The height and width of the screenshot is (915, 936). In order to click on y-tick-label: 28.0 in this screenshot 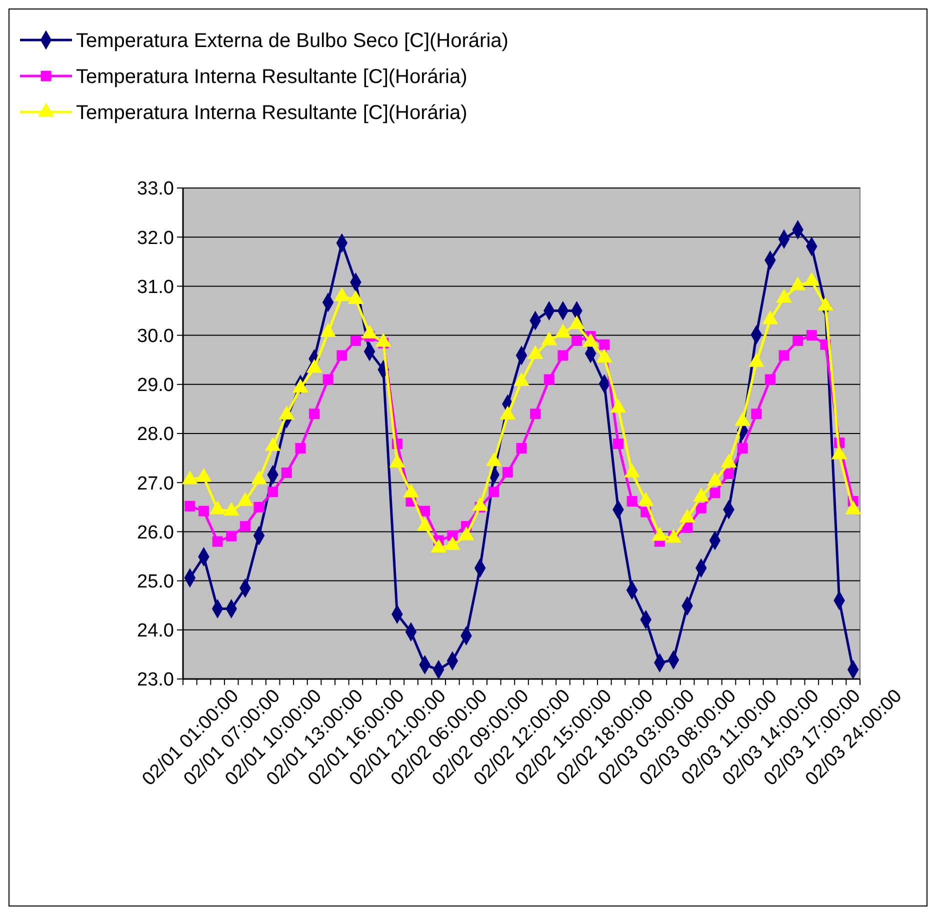, I will do `click(155, 435)`.